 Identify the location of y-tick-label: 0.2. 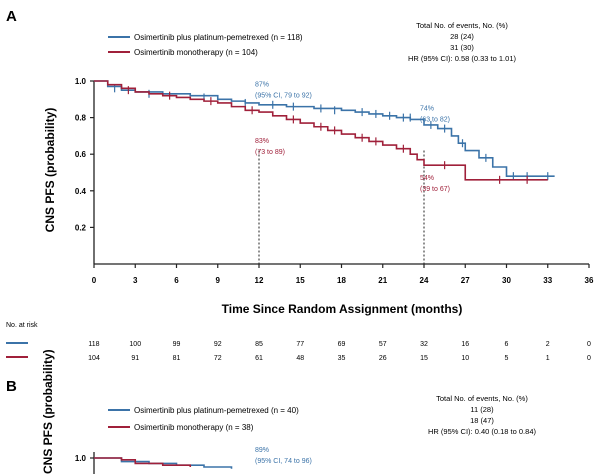
(81, 227).